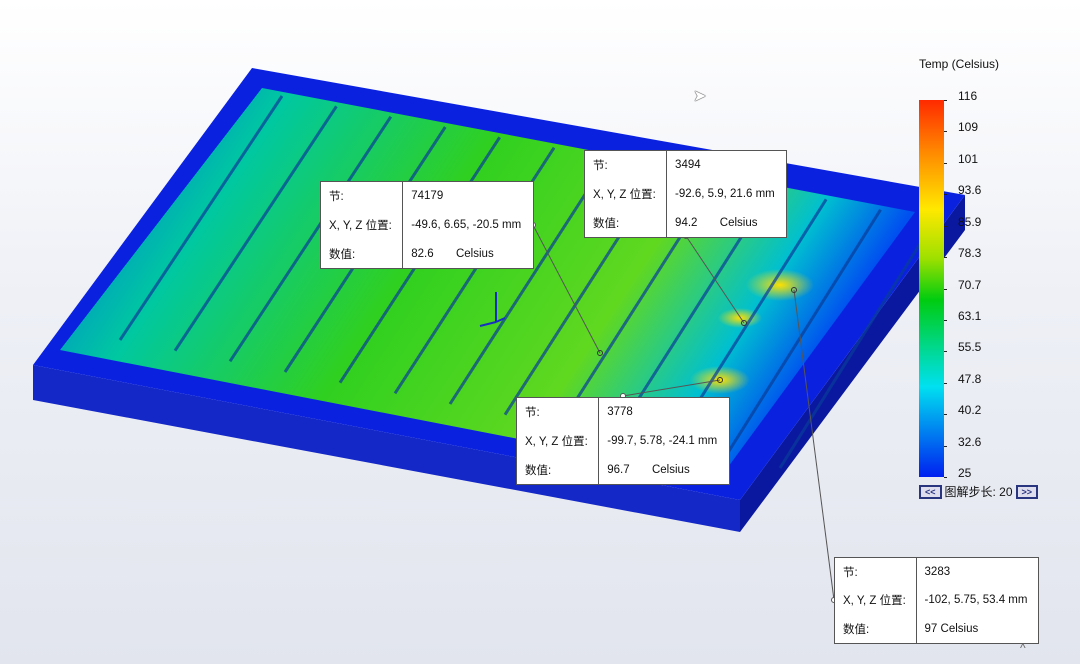  I want to click on step-label: 图解步长: 20, so click(978, 492).